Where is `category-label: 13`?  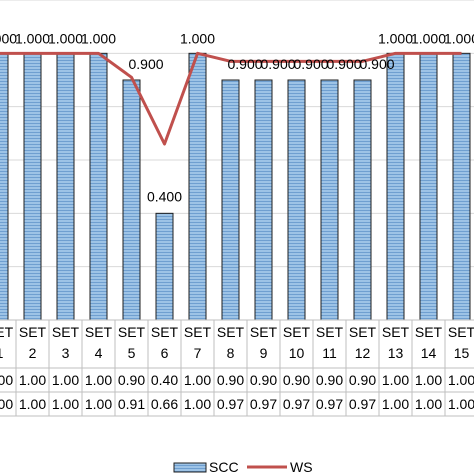
category-label: 13 is located at coordinates (396, 353).